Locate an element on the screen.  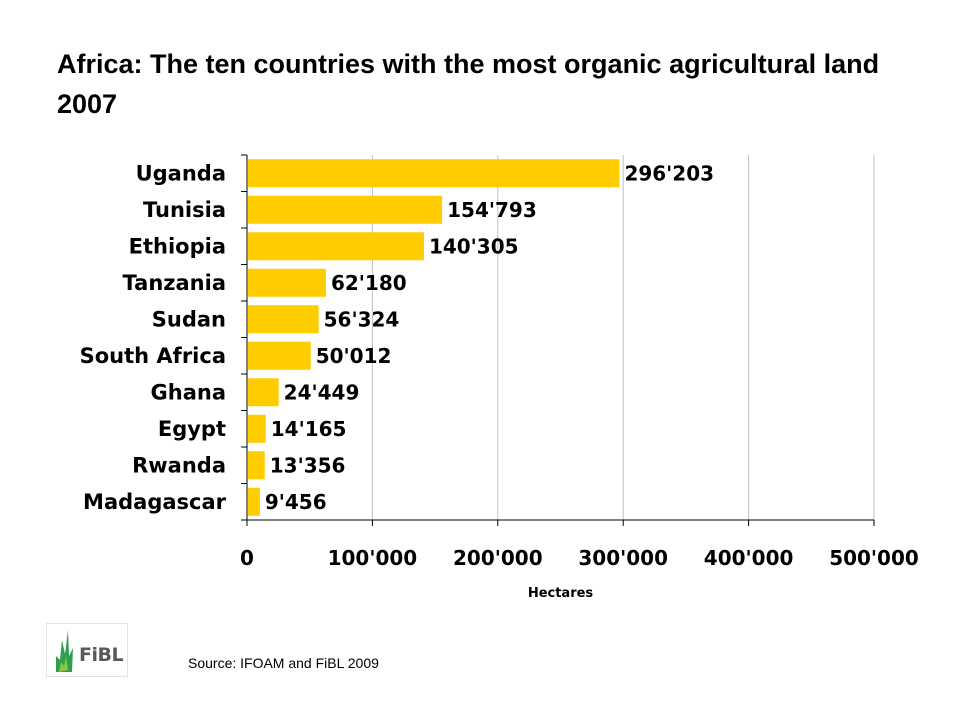
x-tick-labels: 0 100'000 200'000 300'000 400'000 500'000 is located at coordinates (579, 558).